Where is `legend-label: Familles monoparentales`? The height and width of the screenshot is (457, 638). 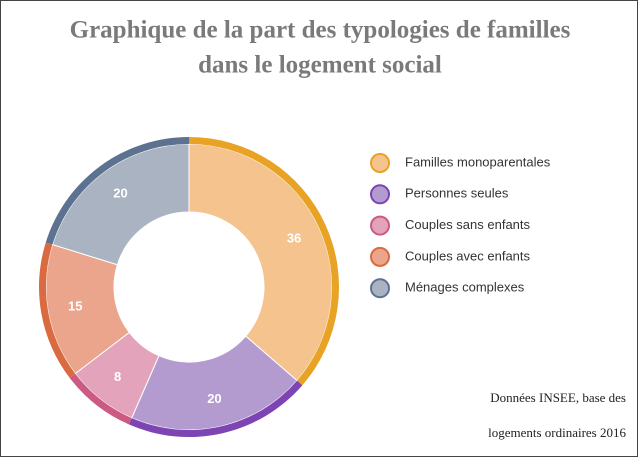
legend-label: Familles monoparentales is located at coordinates (478, 161).